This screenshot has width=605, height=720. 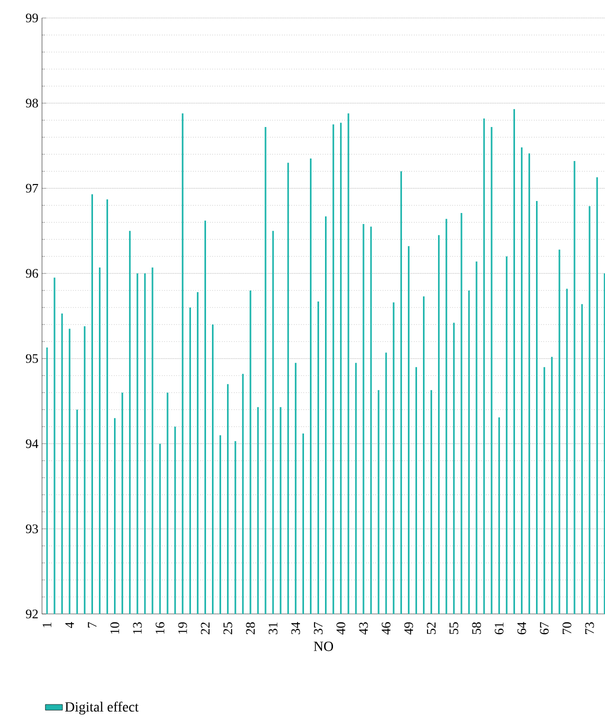 What do you see at coordinates (363, 628) in the screenshot?
I see `x-tick-label: 43` at bounding box center [363, 628].